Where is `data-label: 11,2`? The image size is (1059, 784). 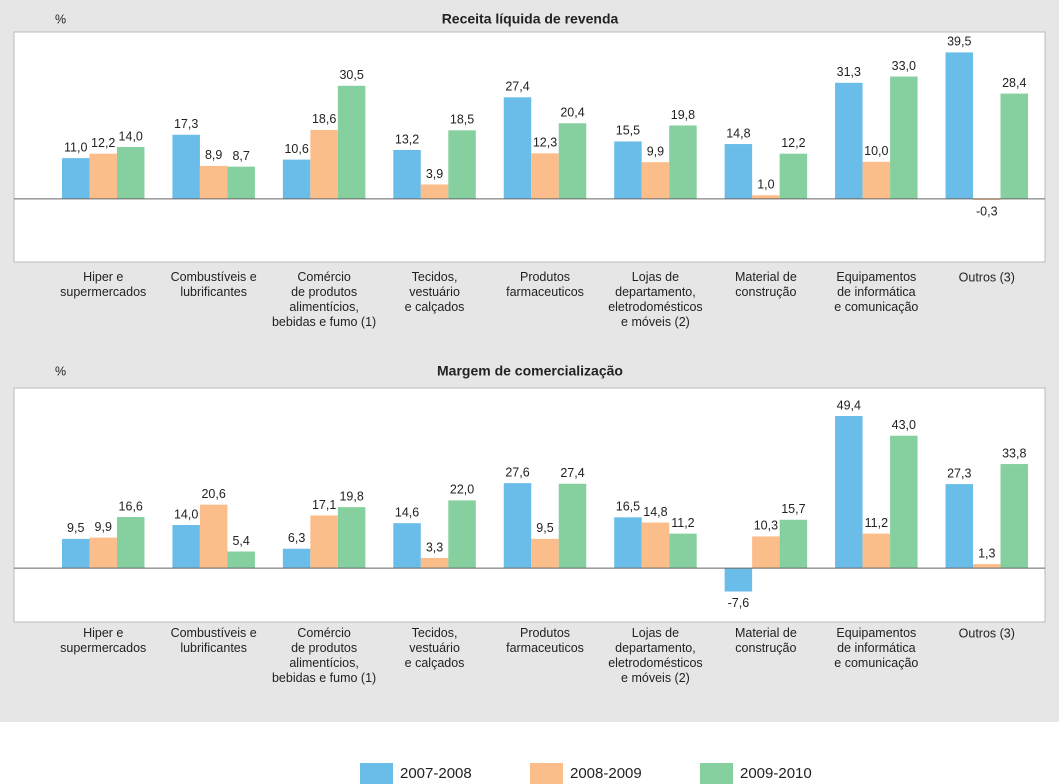 data-label: 11,2 is located at coordinates (682, 523).